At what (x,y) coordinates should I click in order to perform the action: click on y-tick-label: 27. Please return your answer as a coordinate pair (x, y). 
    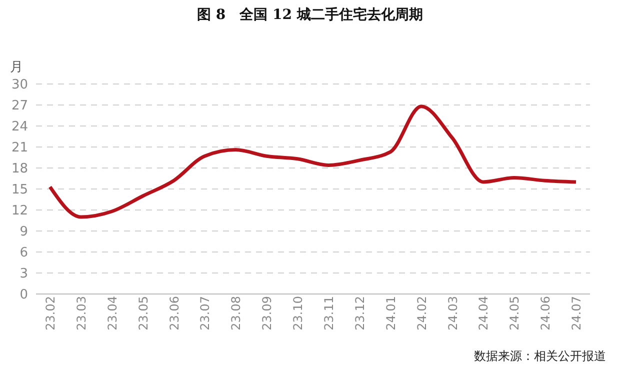
    Looking at the image, I should click on (19, 106).